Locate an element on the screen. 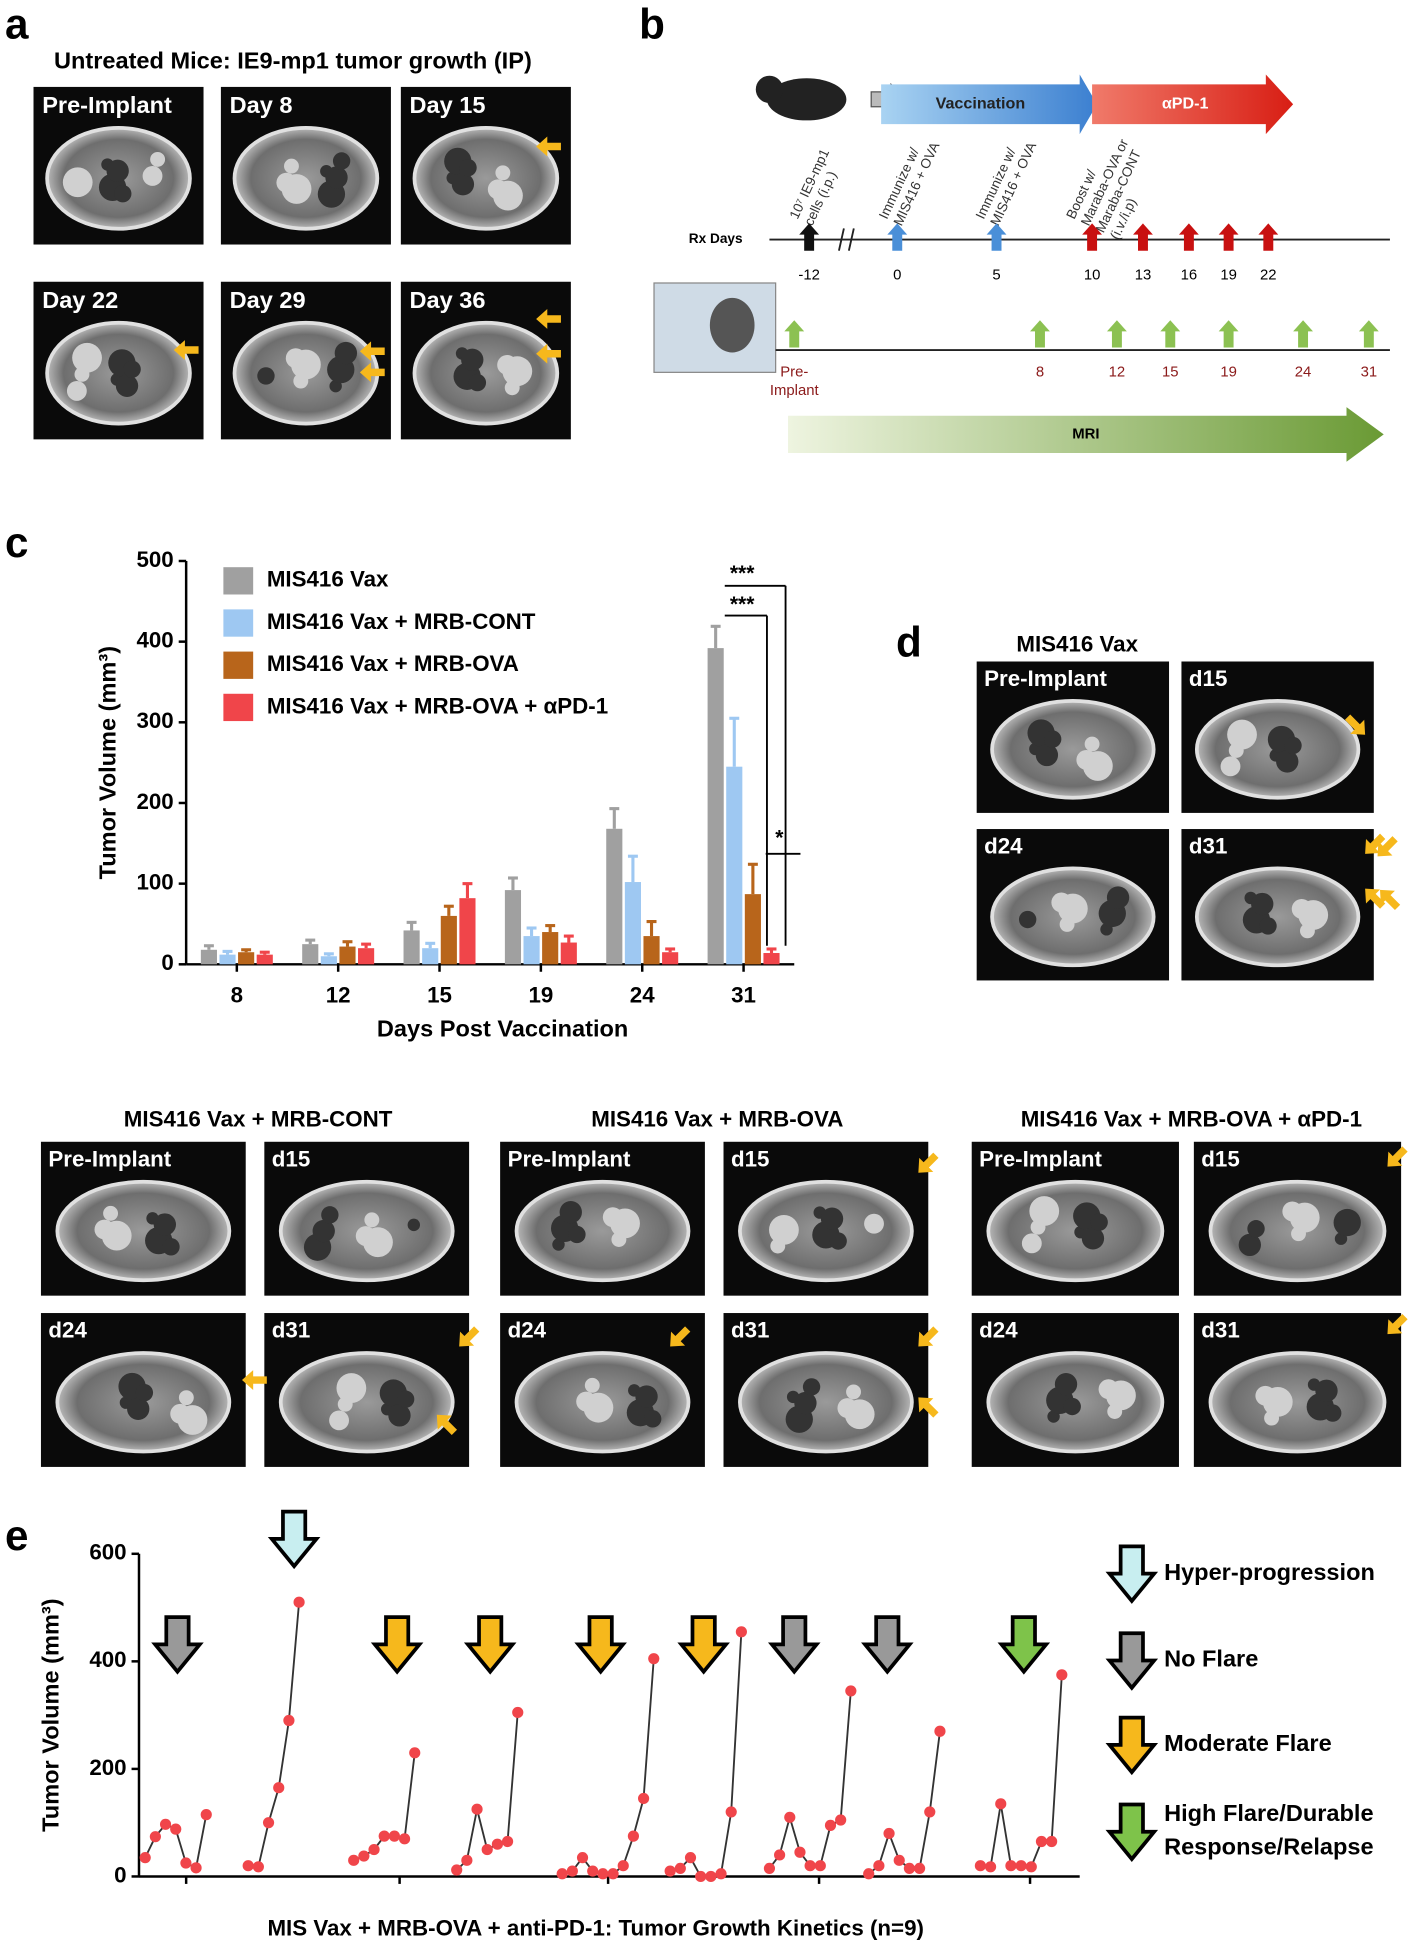  y-tick-label: 300 is located at coordinates (154, 720).